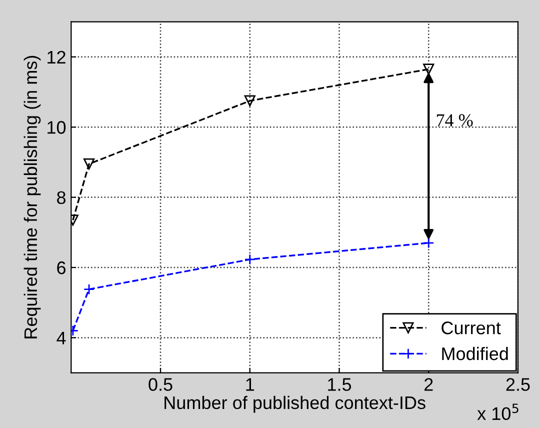  What do you see at coordinates (454, 120) in the screenshot?
I see `annotation: 74 %` at bounding box center [454, 120].